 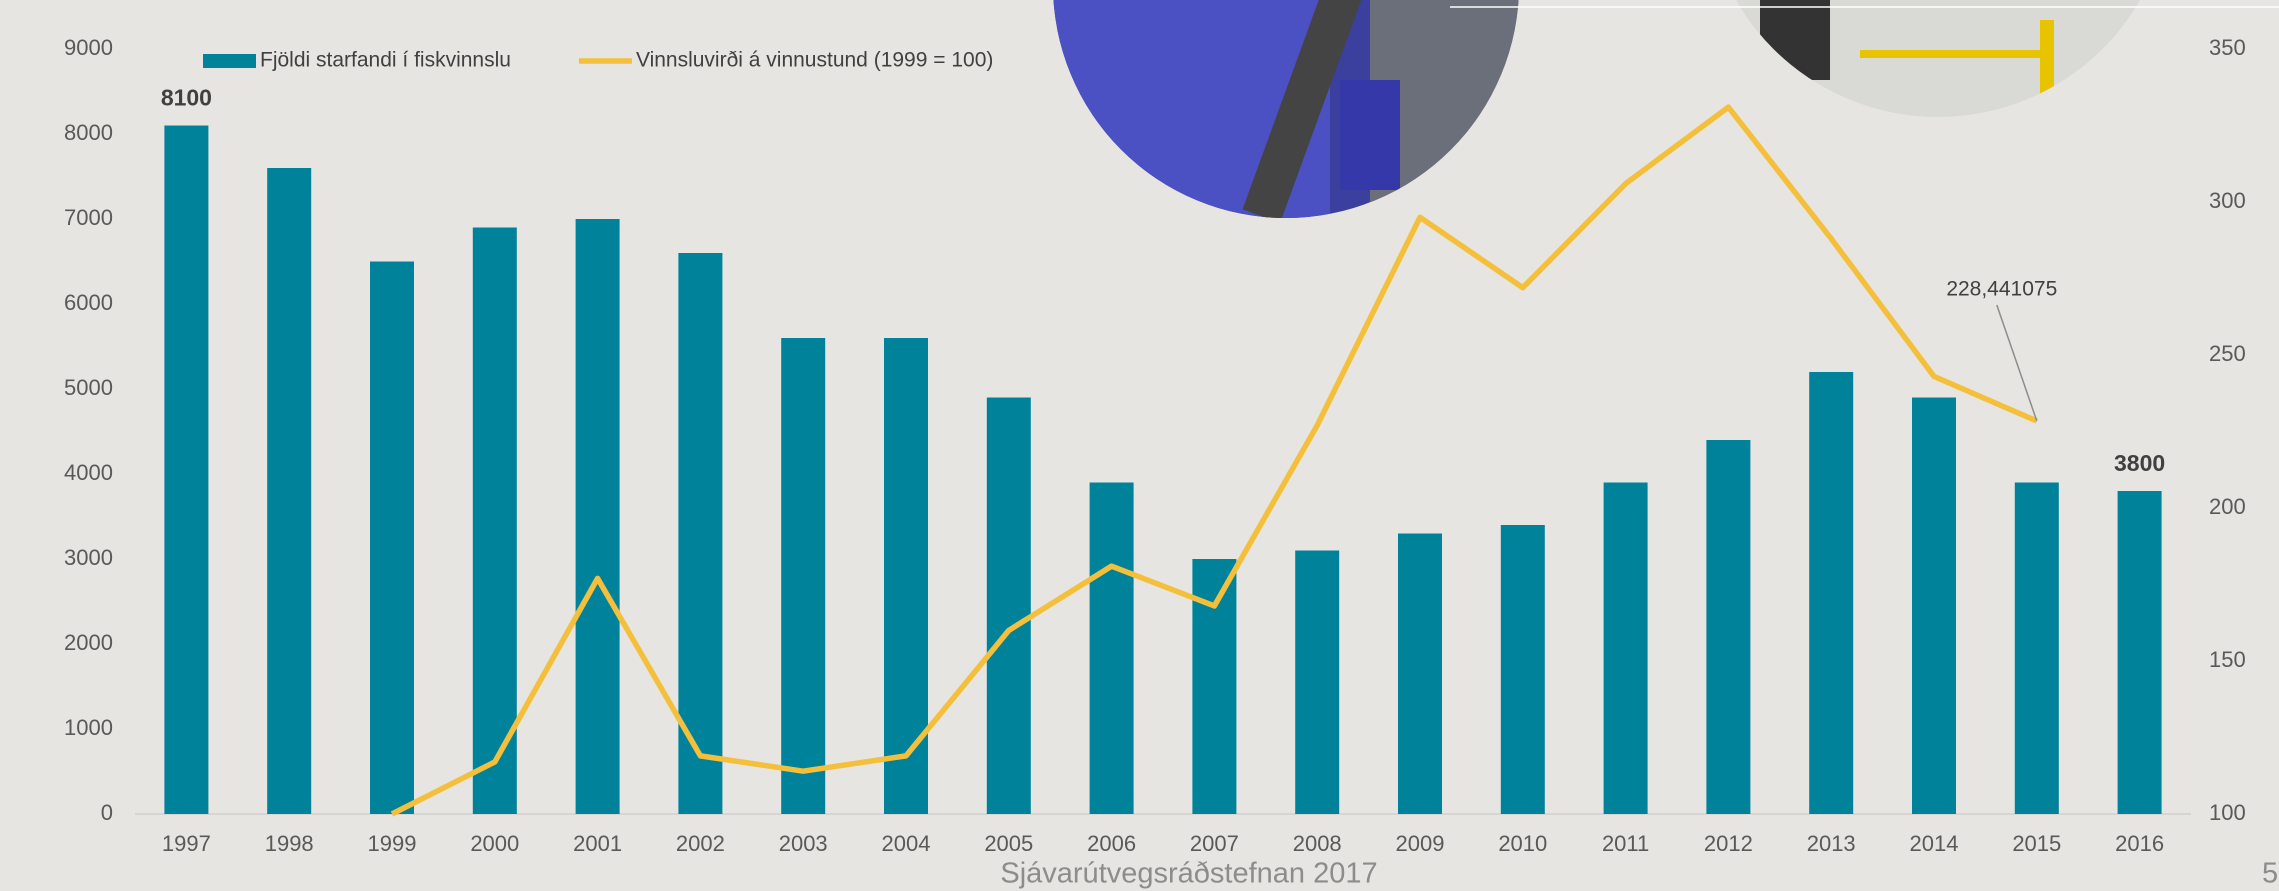 I want to click on x-tick-label: 2005, so click(x=1008, y=843).